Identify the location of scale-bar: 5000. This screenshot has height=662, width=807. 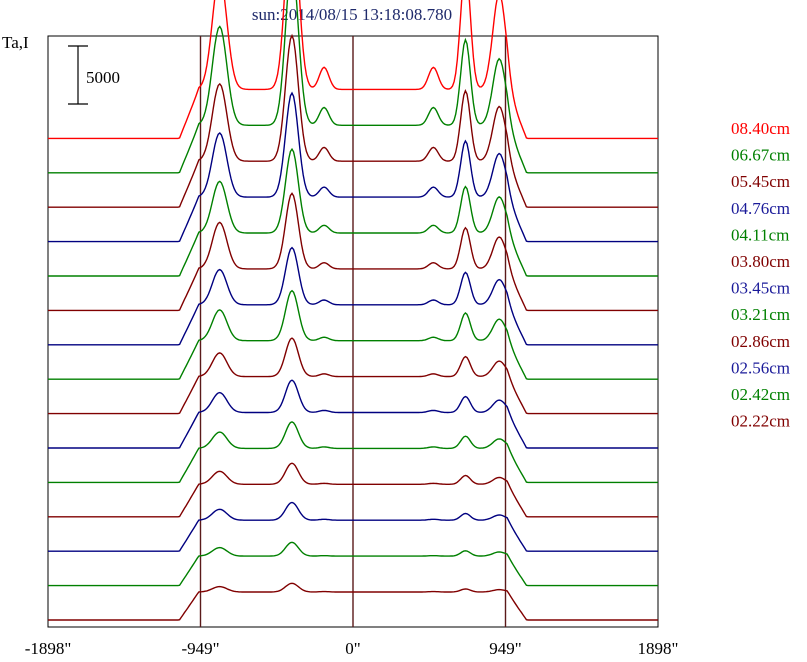
(94, 75).